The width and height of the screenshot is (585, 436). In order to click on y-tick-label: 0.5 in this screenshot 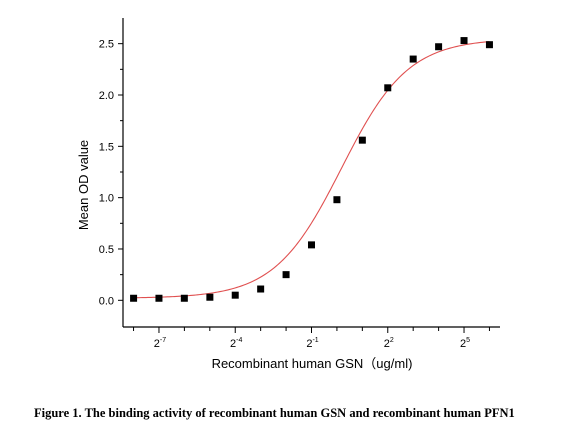, I will do `click(106, 250)`.